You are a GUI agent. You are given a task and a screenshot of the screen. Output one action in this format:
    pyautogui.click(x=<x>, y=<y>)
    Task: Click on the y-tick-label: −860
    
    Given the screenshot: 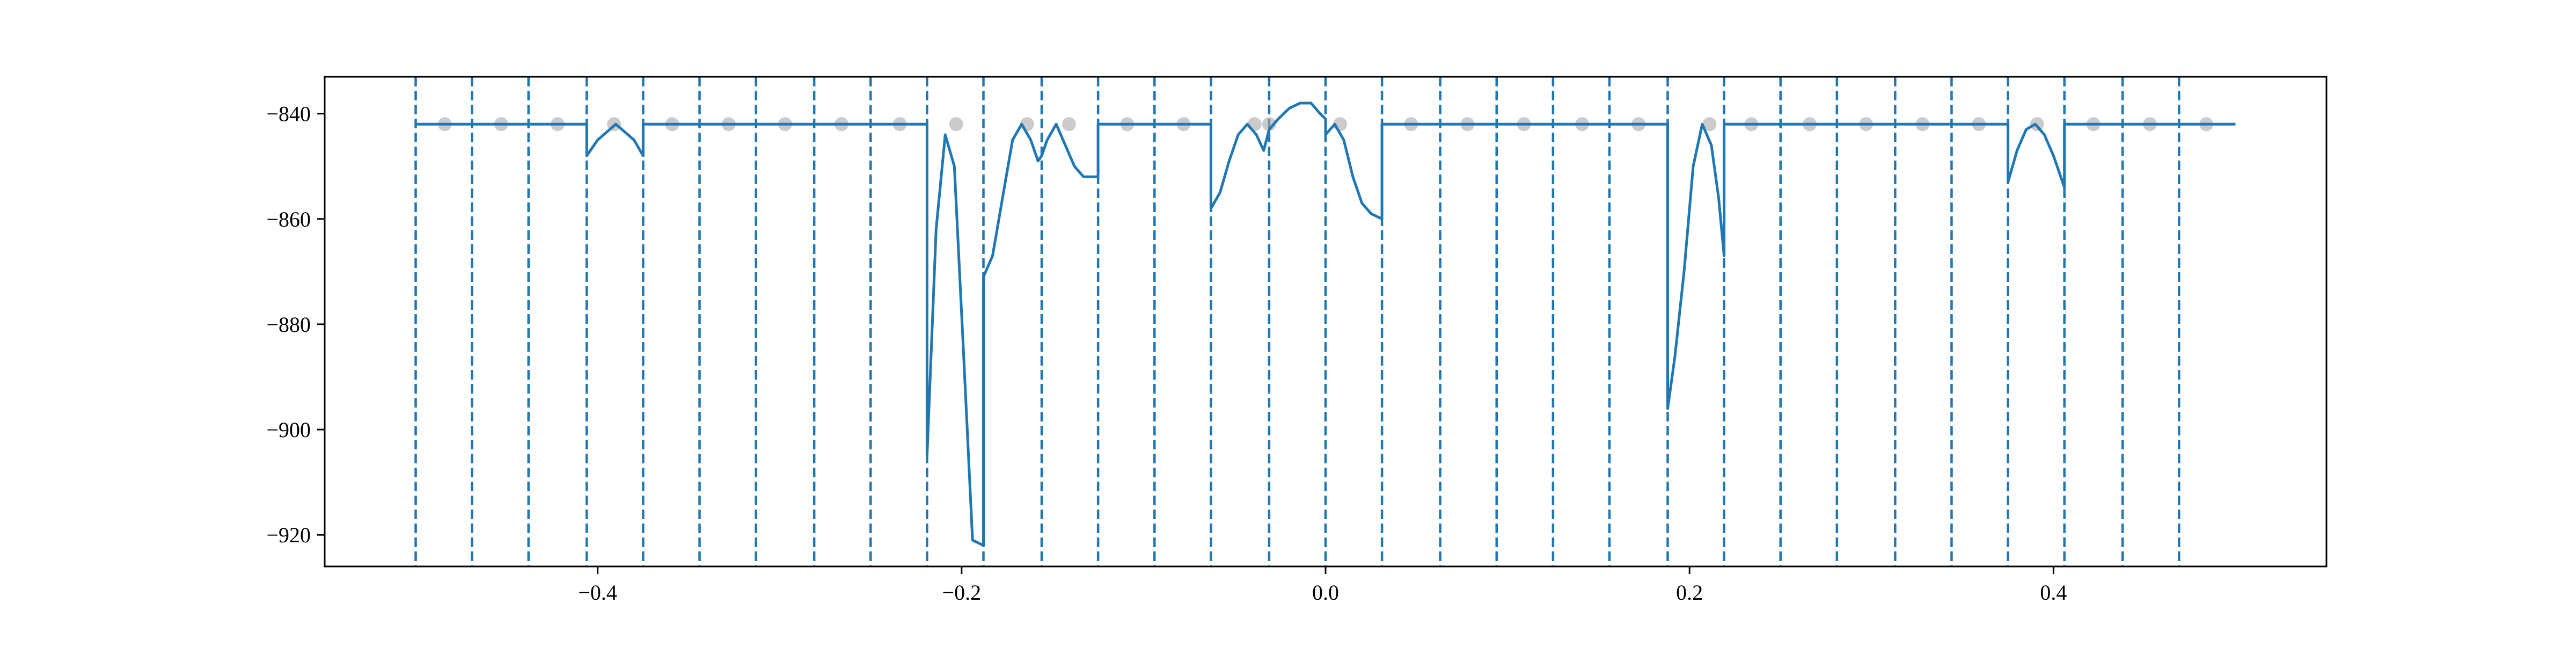 What is the action you would take?
    pyautogui.click(x=288, y=219)
    